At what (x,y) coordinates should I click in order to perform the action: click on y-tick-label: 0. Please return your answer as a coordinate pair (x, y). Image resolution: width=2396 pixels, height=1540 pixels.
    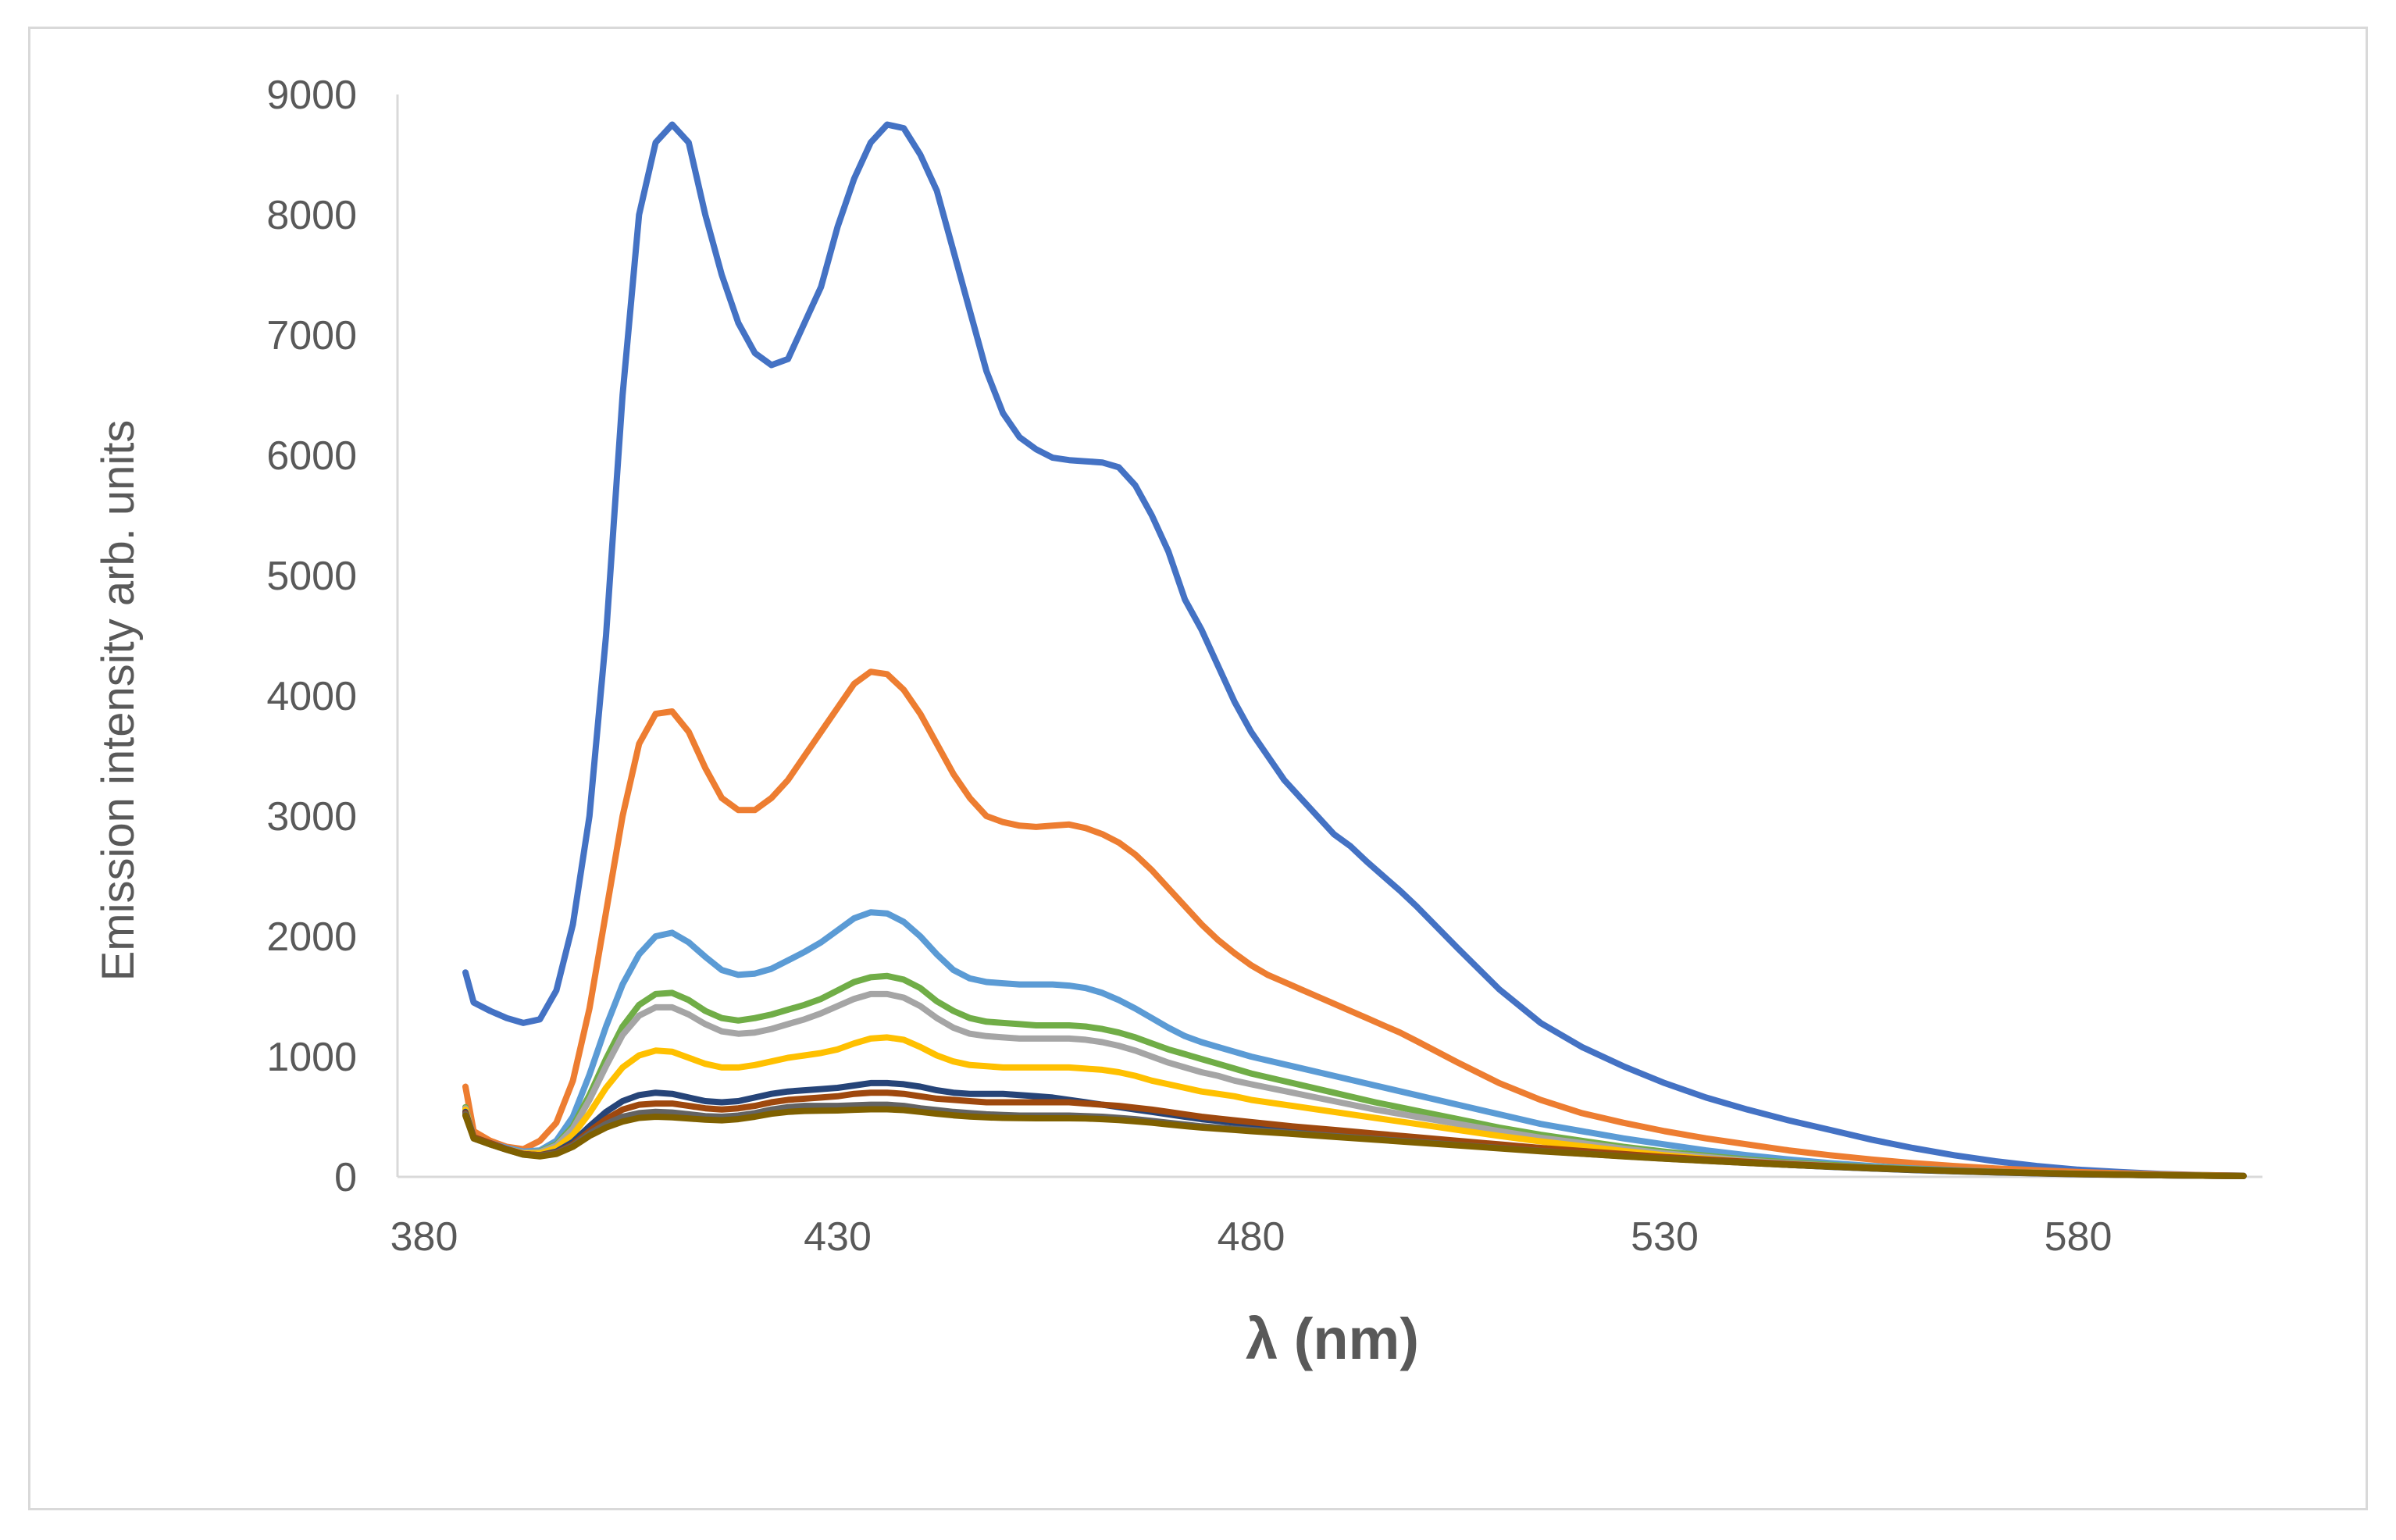
    Looking at the image, I should click on (345, 1177).